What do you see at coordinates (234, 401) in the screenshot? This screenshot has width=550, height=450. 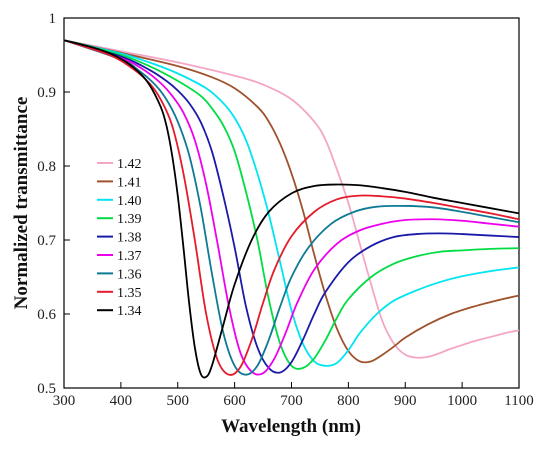 I see `x-tick-label: 600` at bounding box center [234, 401].